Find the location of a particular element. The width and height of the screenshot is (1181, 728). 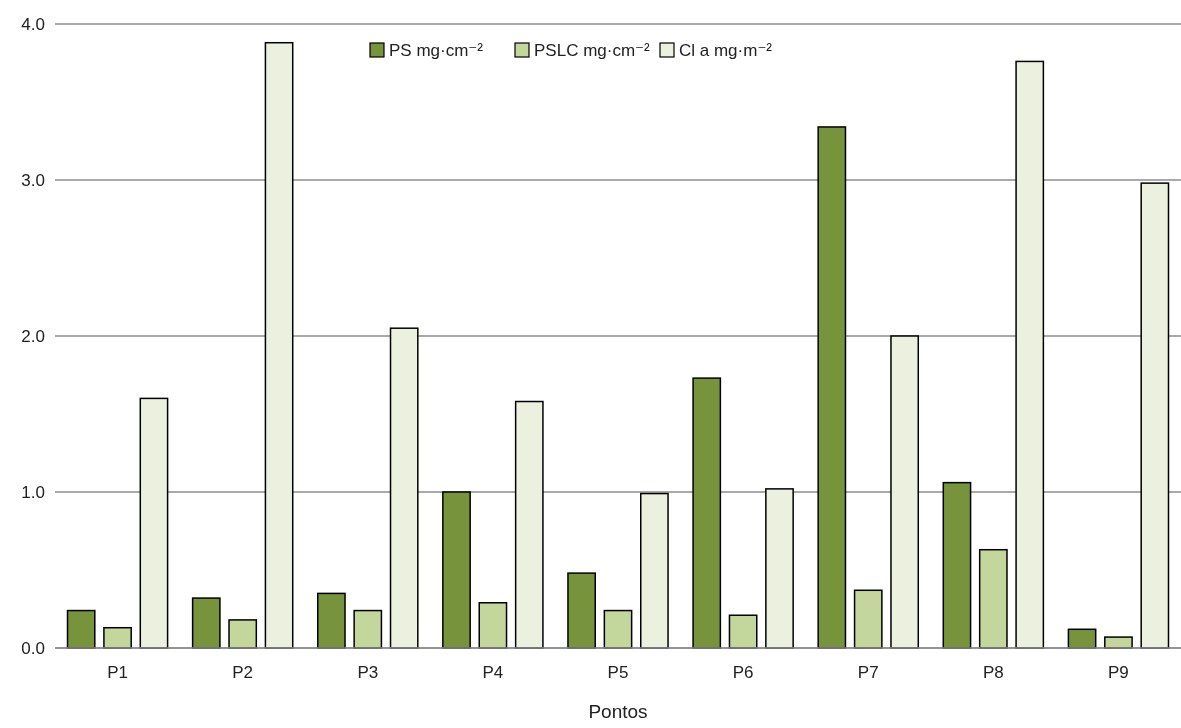

x-tick-label: P5 is located at coordinates (618, 672).